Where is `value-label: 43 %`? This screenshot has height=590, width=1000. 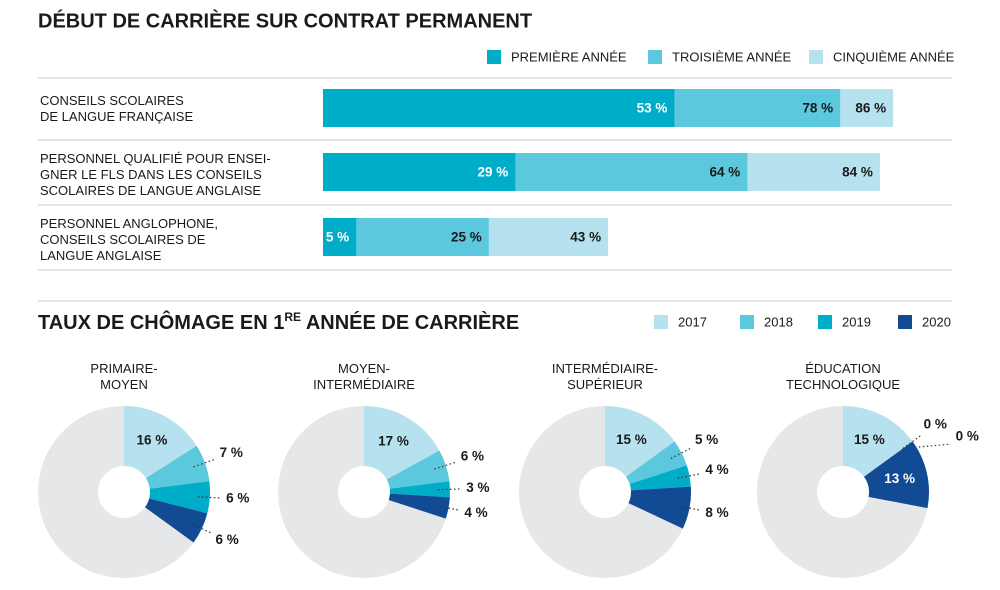
value-label: 43 % is located at coordinates (585, 237).